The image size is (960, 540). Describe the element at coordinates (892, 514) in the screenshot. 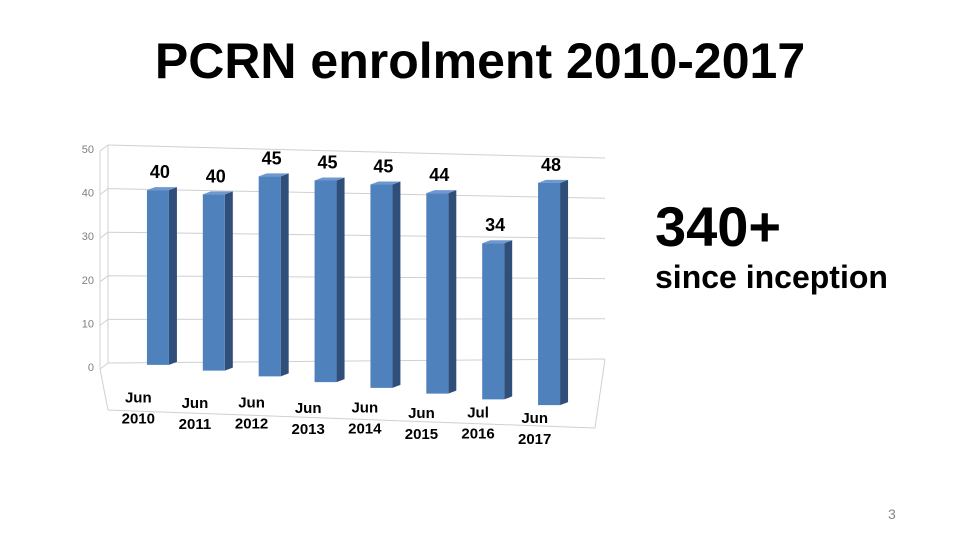

I see `slide-number: 3` at that location.